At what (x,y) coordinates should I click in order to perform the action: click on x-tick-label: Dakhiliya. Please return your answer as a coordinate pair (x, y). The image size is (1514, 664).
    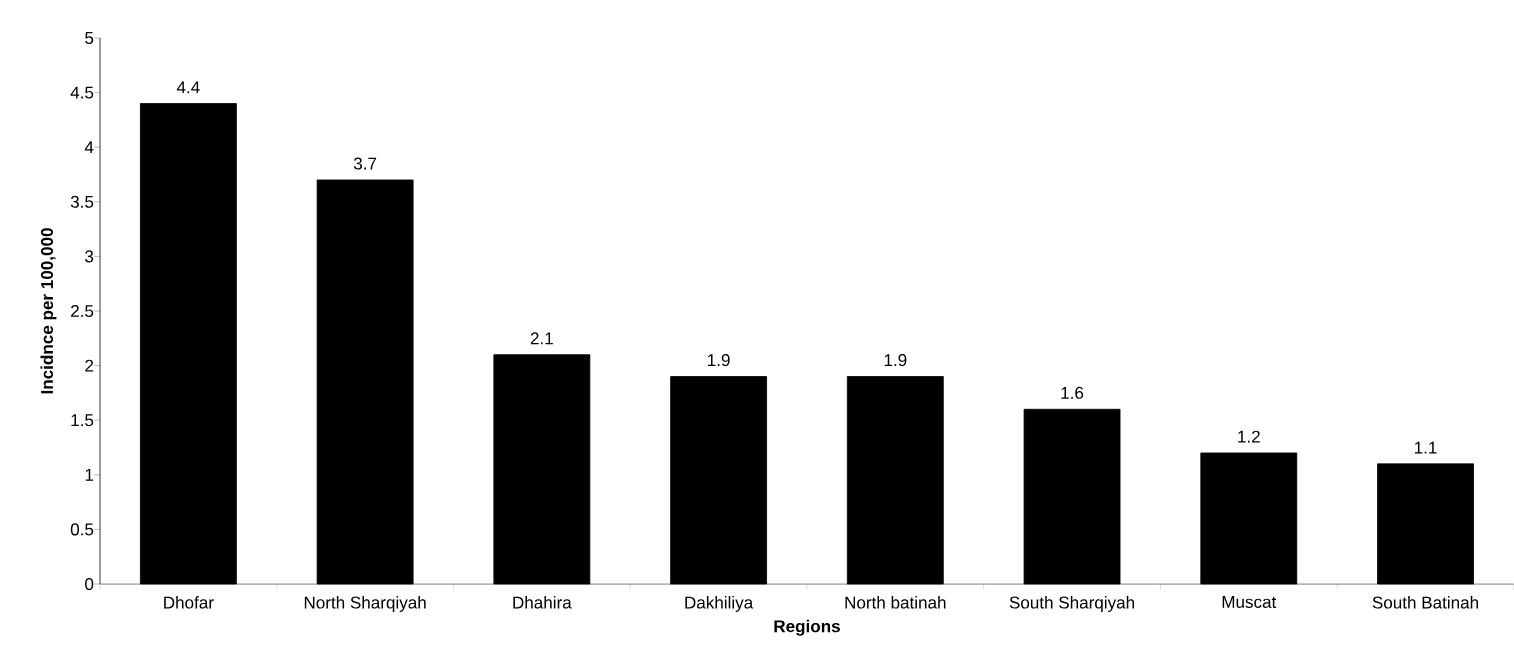
    Looking at the image, I should click on (719, 604).